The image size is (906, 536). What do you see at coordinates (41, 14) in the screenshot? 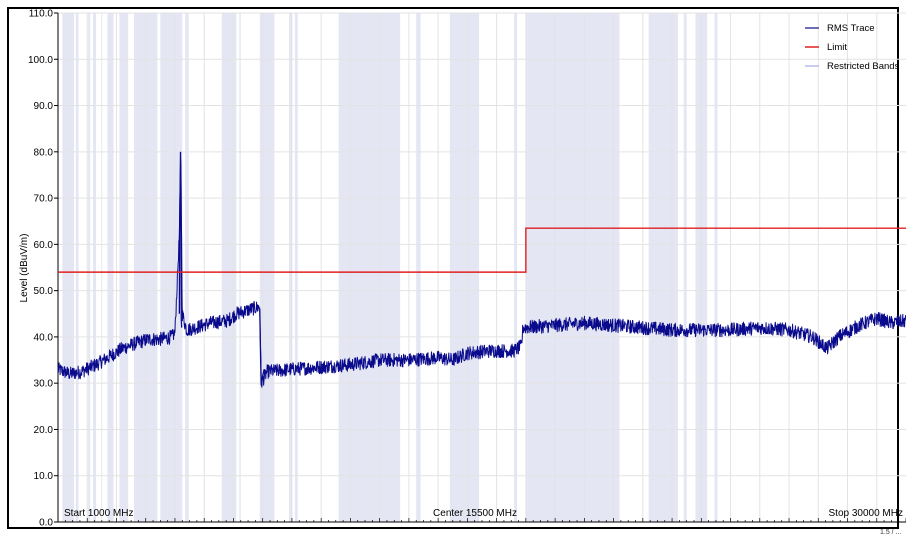
I see `y-tick-label: 110.0` at bounding box center [41, 14].